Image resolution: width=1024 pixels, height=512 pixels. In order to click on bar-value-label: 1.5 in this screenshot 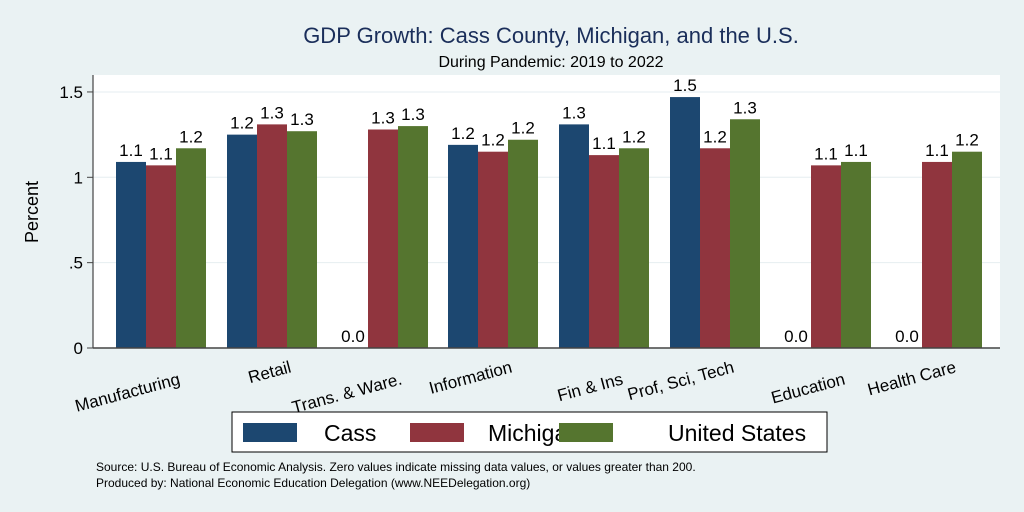, I will do `click(685, 85)`.